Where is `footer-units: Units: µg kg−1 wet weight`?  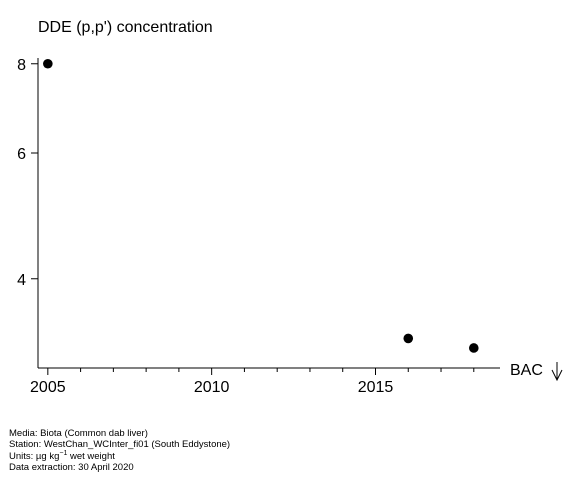 footer-units: Units: µg kg−1 wet weight is located at coordinates (119, 455).